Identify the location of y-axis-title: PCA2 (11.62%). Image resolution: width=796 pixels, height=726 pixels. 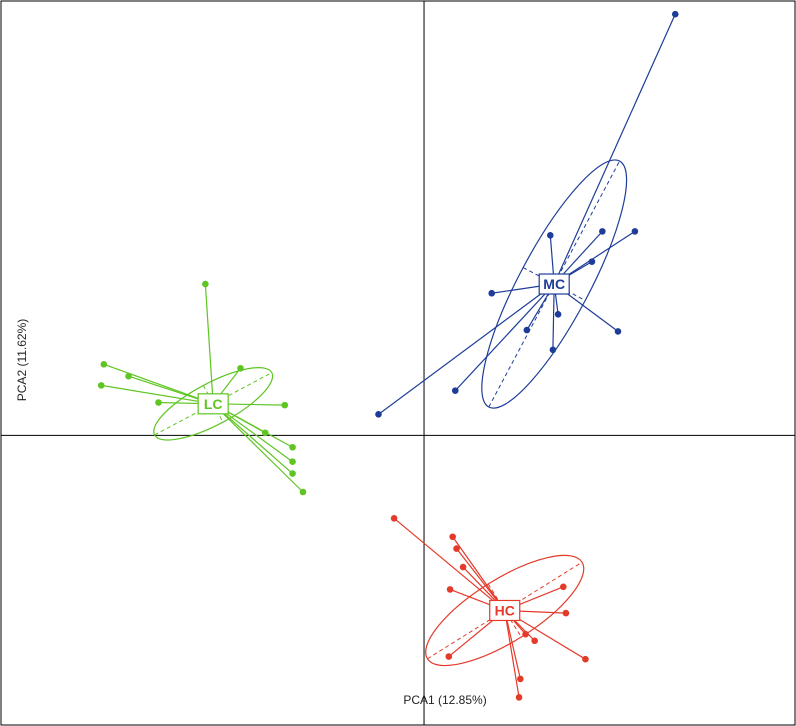
(22, 360).